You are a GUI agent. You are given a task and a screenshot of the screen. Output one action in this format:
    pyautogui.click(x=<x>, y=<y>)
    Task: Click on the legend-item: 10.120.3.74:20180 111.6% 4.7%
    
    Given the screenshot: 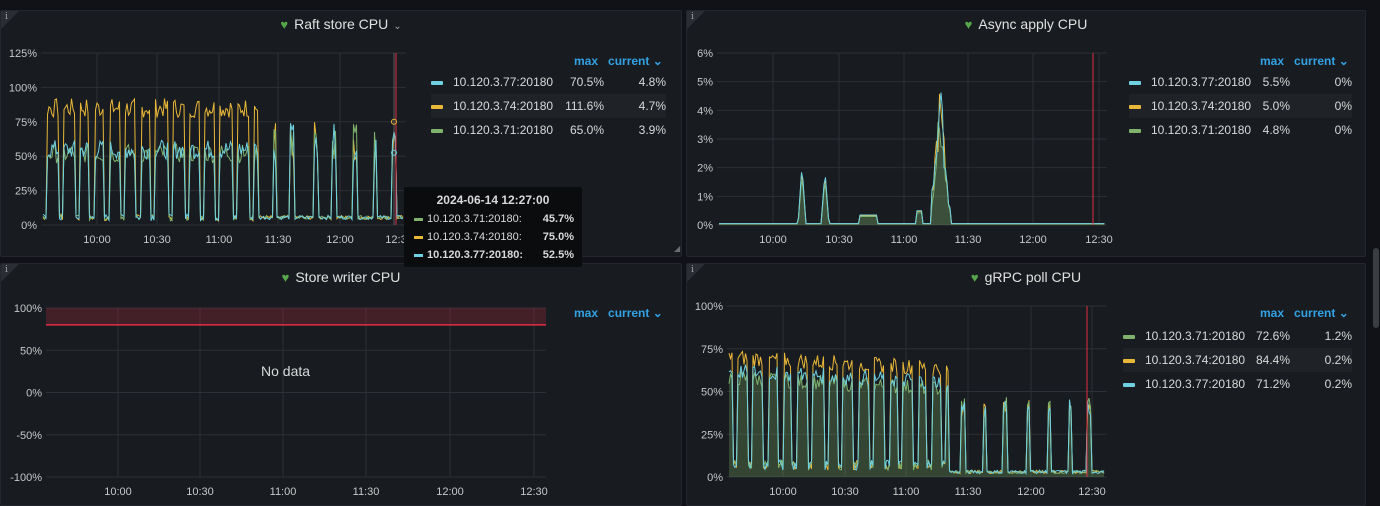 What is the action you would take?
    pyautogui.click(x=548, y=106)
    